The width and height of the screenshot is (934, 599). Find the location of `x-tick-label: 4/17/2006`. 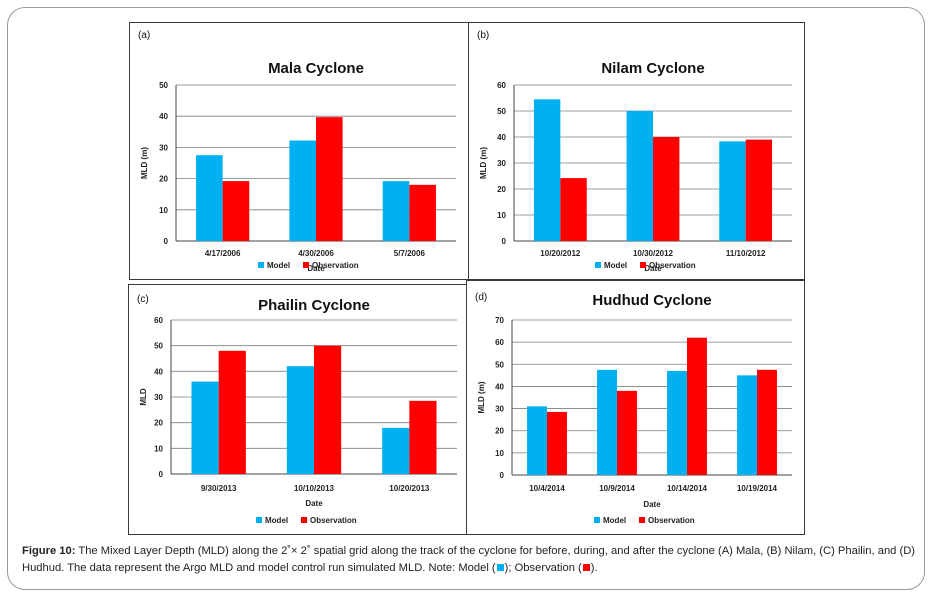

x-tick-label: 4/17/2006 is located at coordinates (223, 253).